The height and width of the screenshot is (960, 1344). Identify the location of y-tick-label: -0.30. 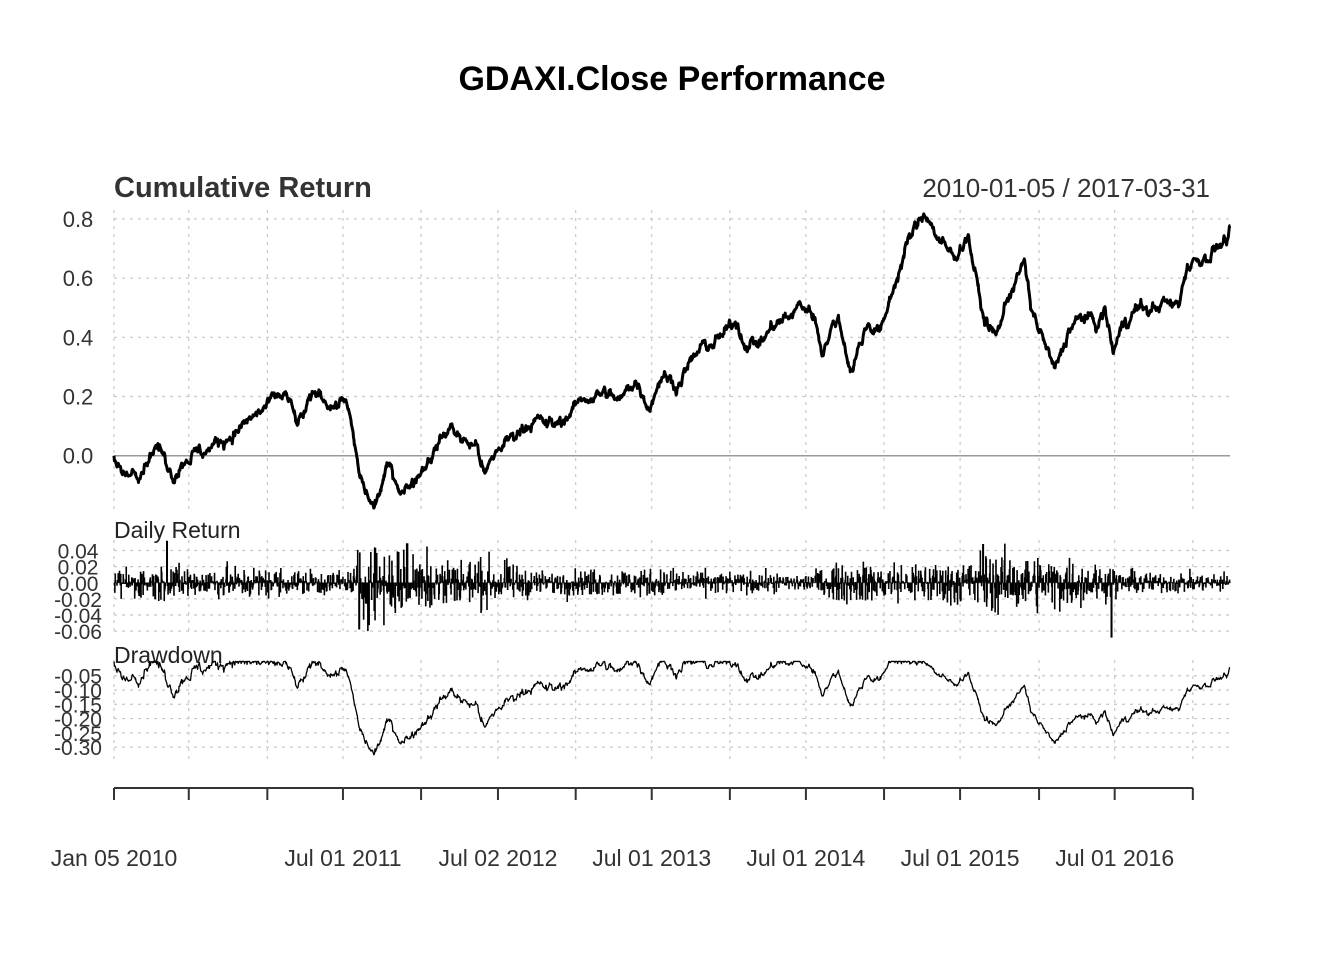
(78, 748).